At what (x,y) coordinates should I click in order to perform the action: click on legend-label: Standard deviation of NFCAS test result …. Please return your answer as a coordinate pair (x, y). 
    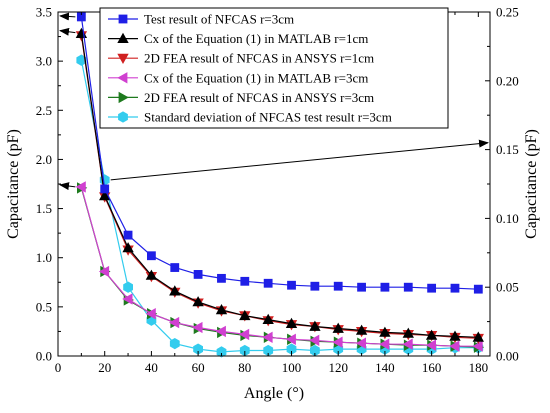
    Looking at the image, I should click on (268, 117).